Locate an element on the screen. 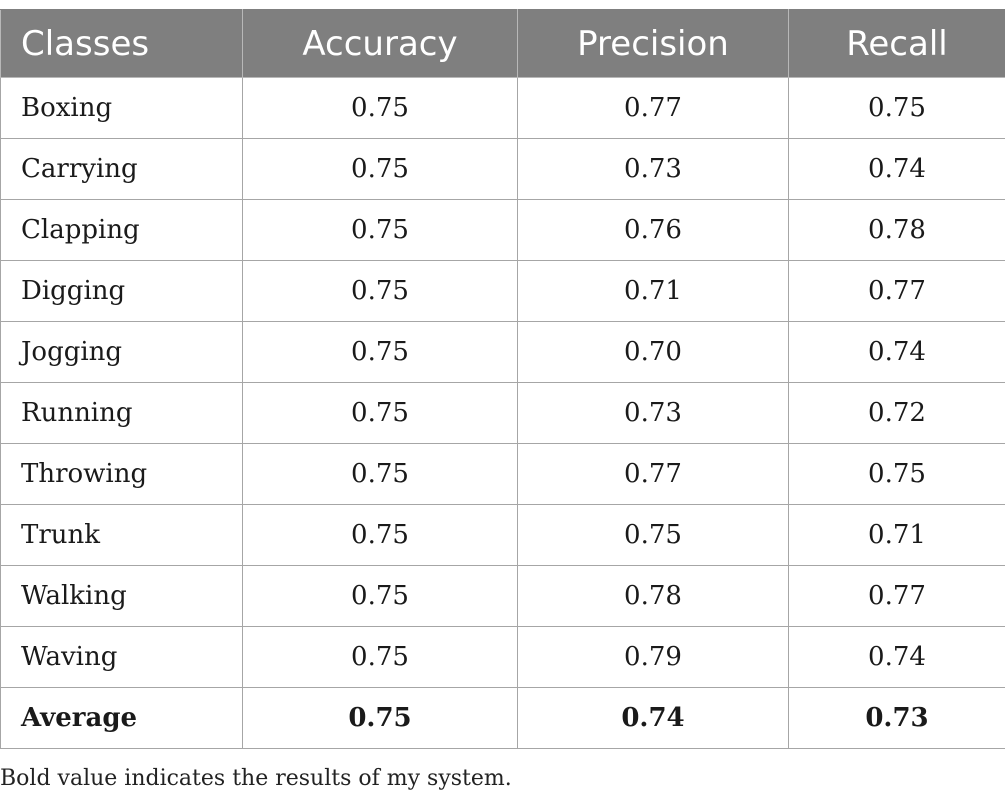 The width and height of the screenshot is (1005, 808). table-row: Running 0.75 0.73 0.72 is located at coordinates (502, 413).